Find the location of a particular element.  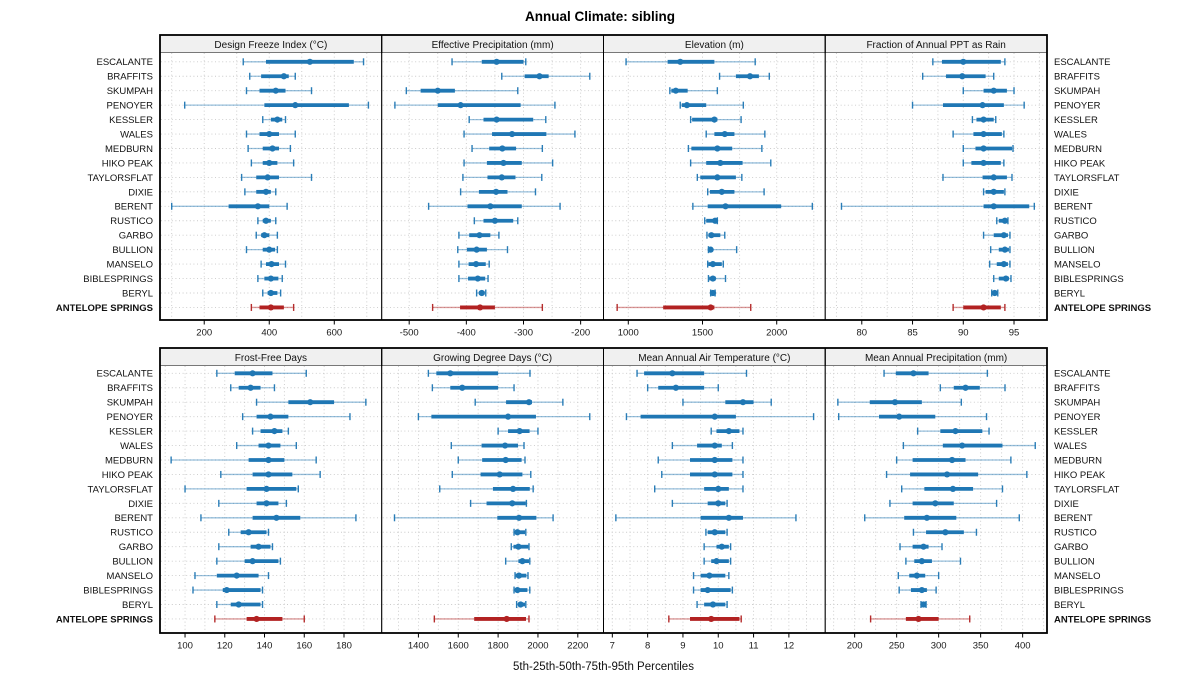

row-antelope-springs is located at coordinates (259, 619).